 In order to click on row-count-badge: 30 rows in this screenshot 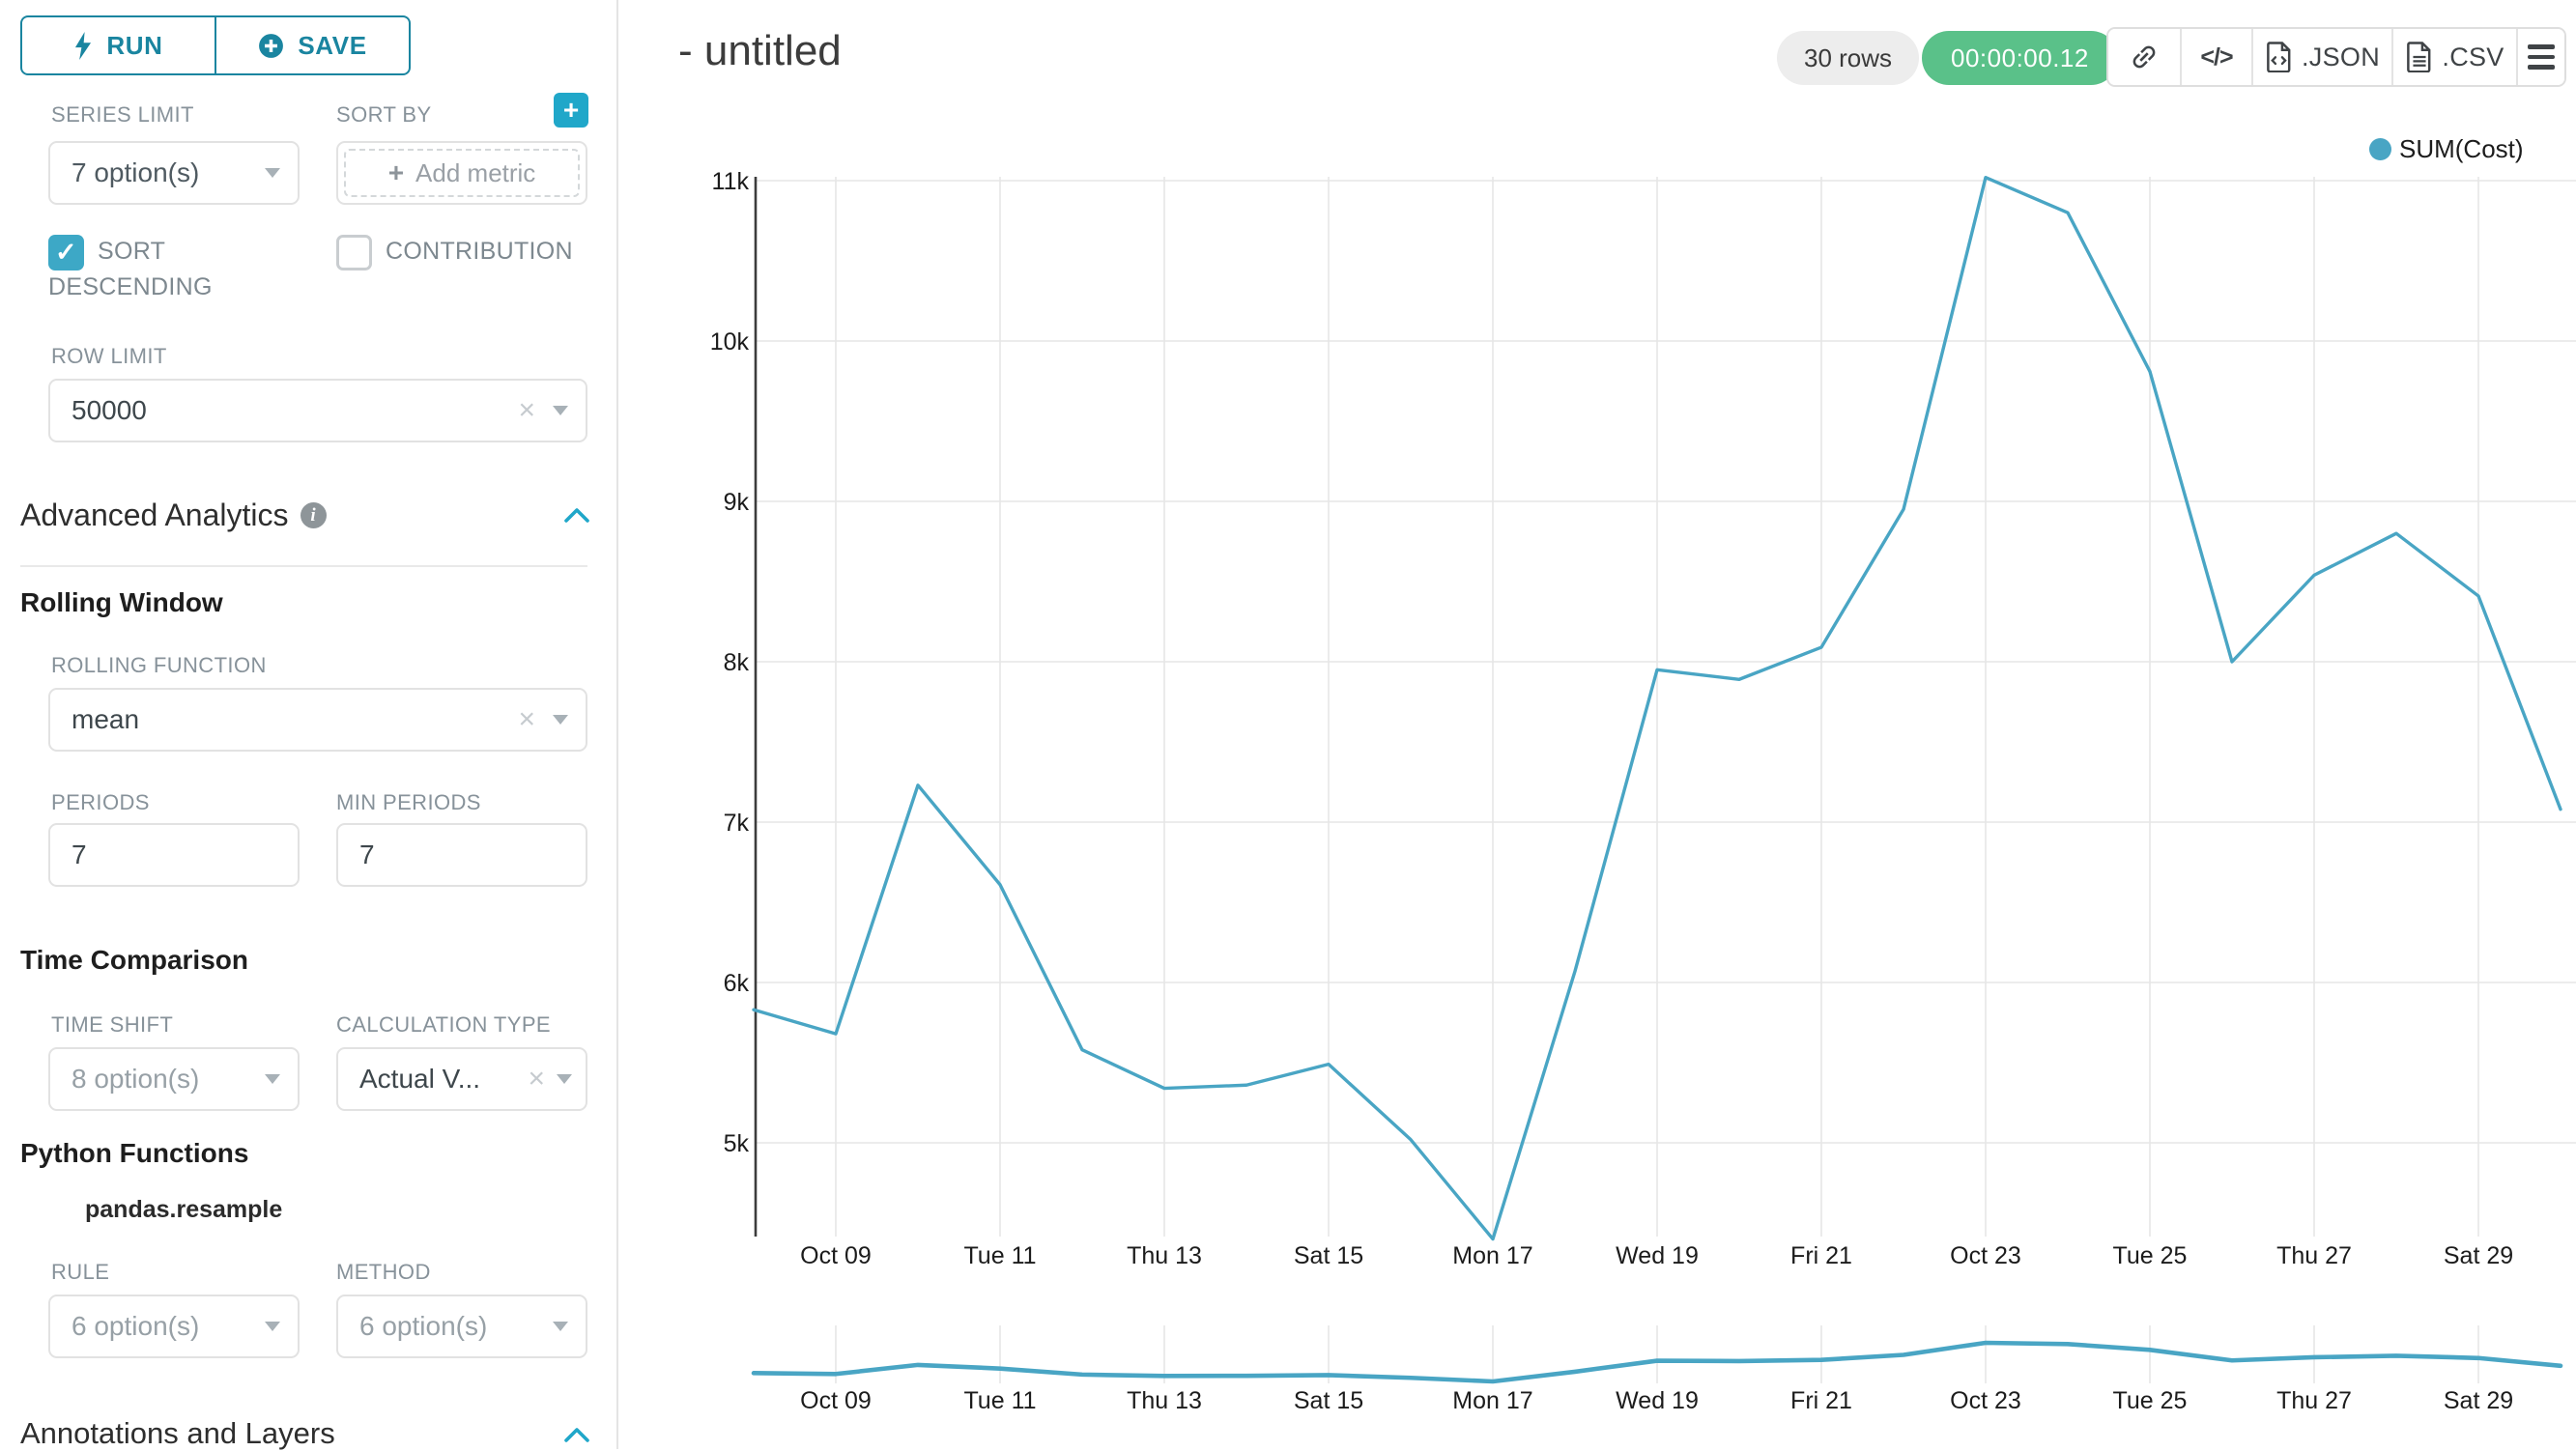, I will do `click(1849, 58)`.